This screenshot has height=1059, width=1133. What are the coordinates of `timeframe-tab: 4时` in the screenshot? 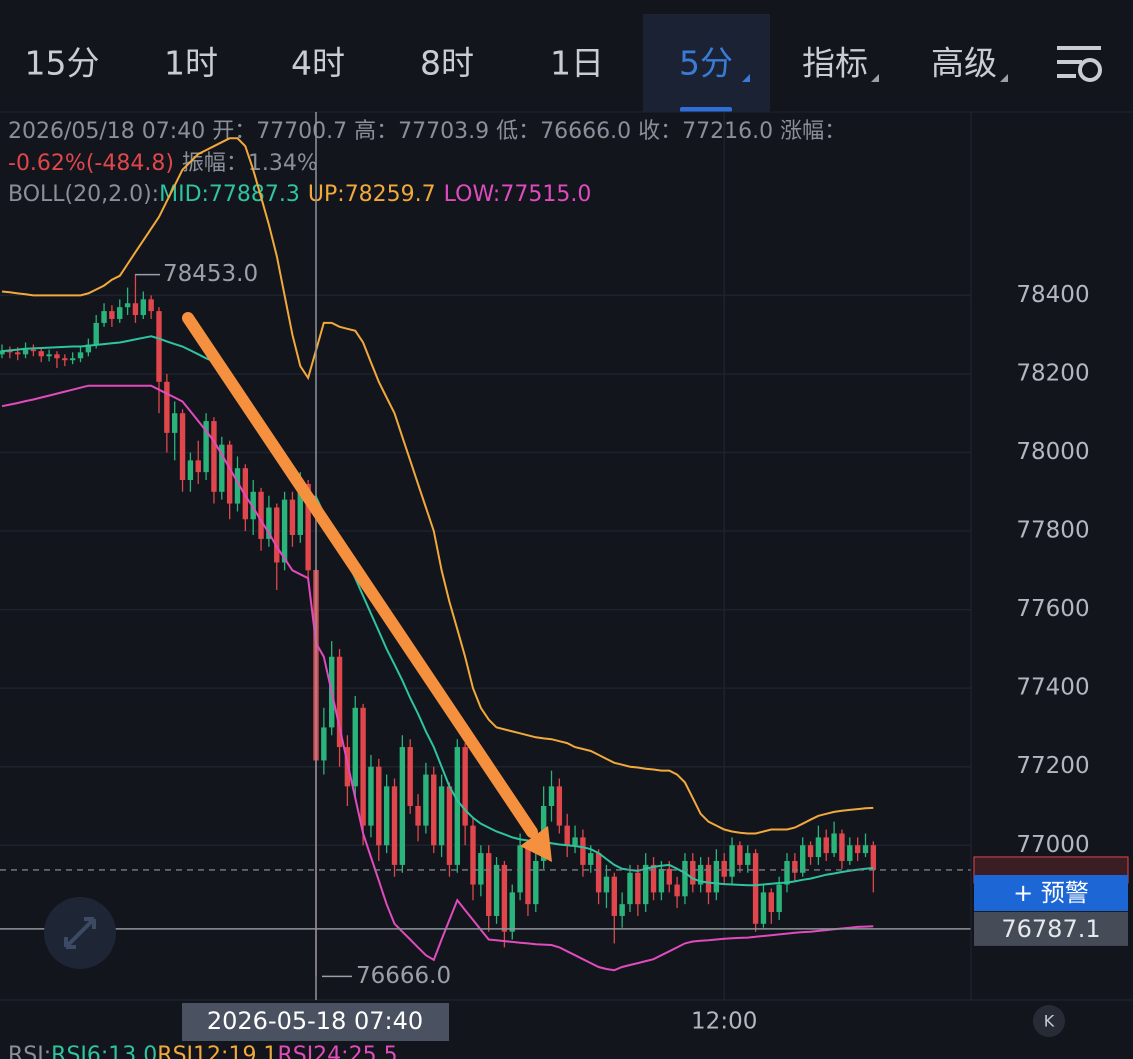 It's located at (318, 63).